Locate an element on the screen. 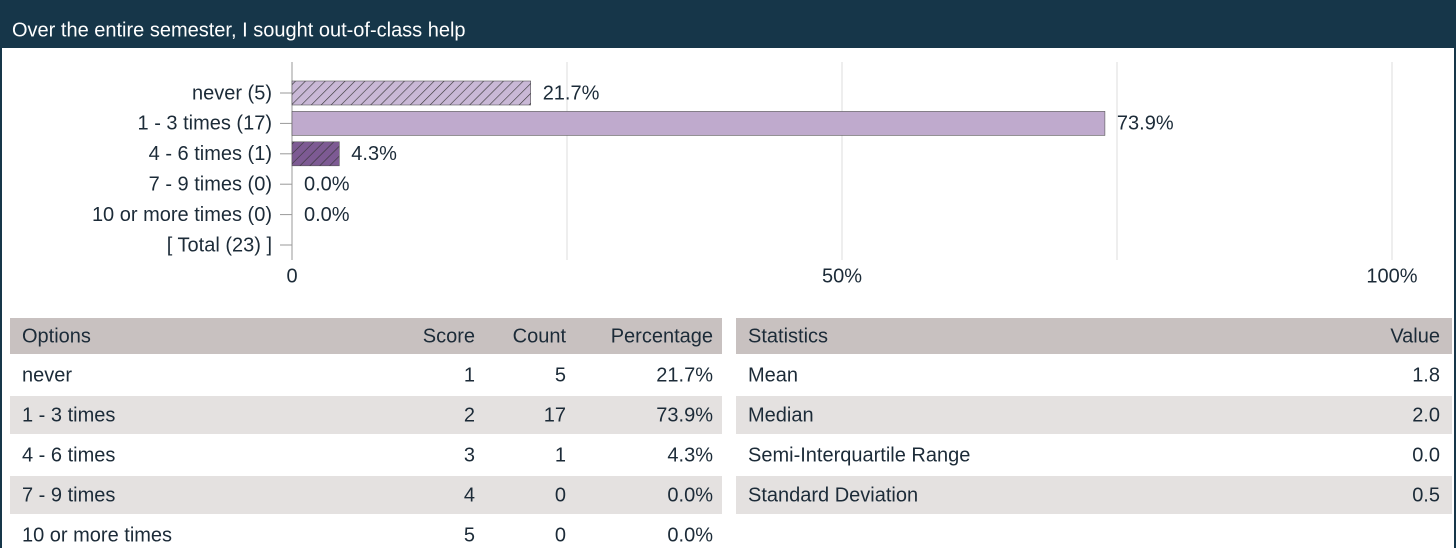 Image resolution: width=1456 pixels, height=548 pixels. table-cell: 21.7% is located at coordinates (684, 375).